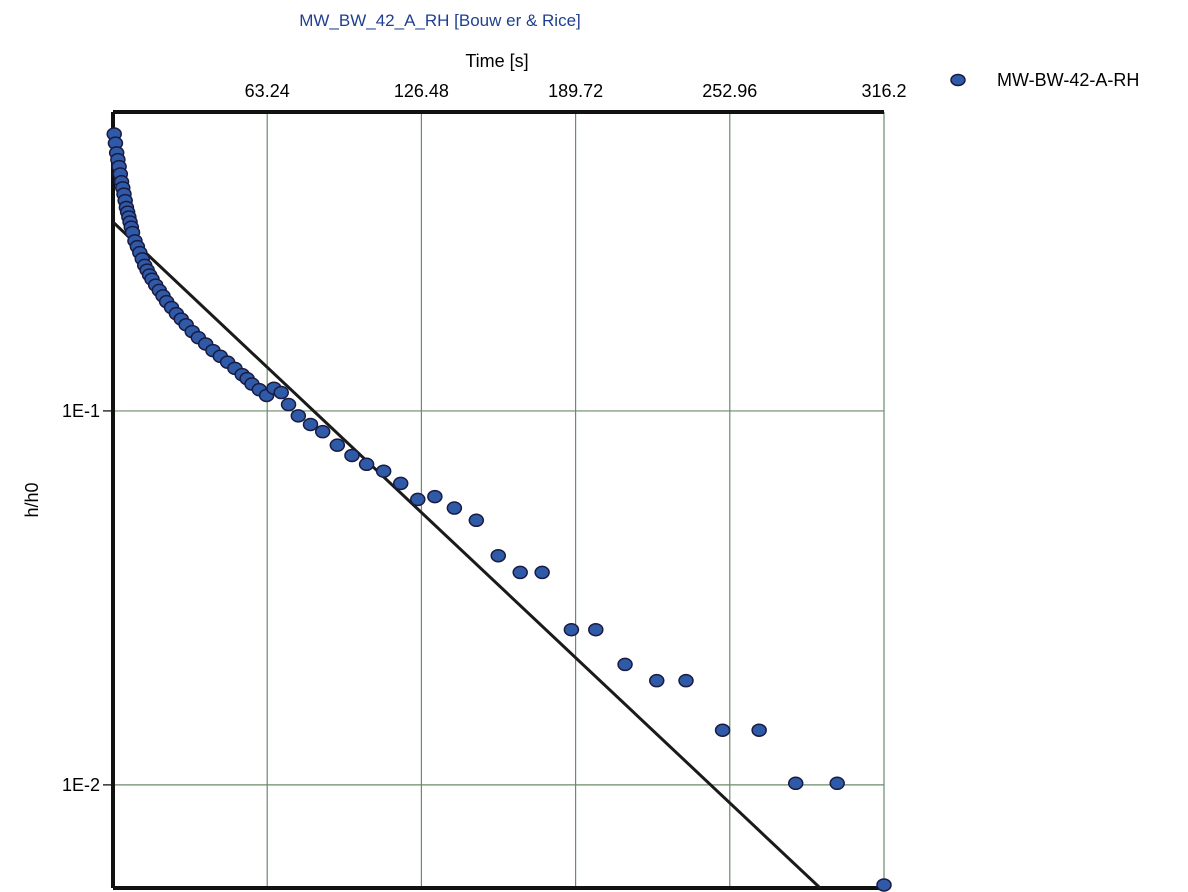 The image size is (1188, 892). What do you see at coordinates (81, 785) in the screenshot?
I see `y-tick-label: 1E-2` at bounding box center [81, 785].